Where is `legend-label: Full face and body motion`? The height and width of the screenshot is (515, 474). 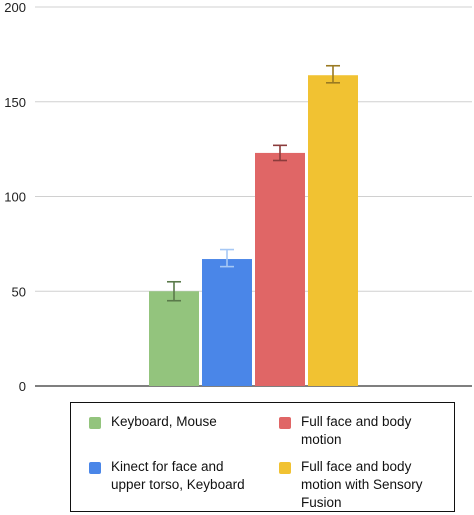
legend-label: Full face and body motion is located at coordinates (356, 430).